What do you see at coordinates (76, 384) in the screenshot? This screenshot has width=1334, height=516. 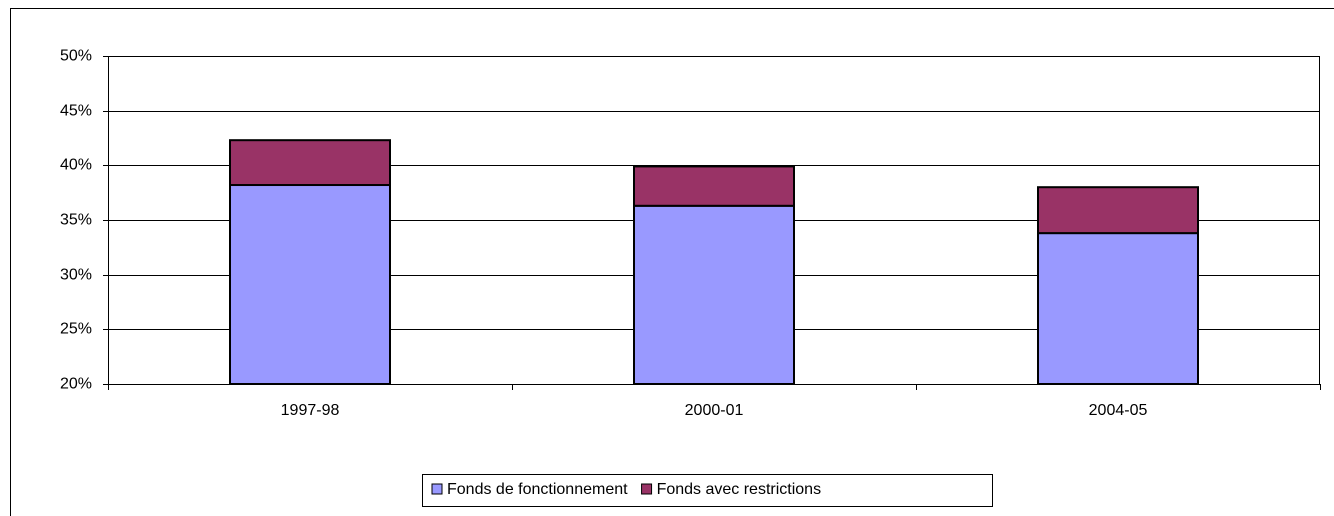 I see `y-tick-label: 20%` at bounding box center [76, 384].